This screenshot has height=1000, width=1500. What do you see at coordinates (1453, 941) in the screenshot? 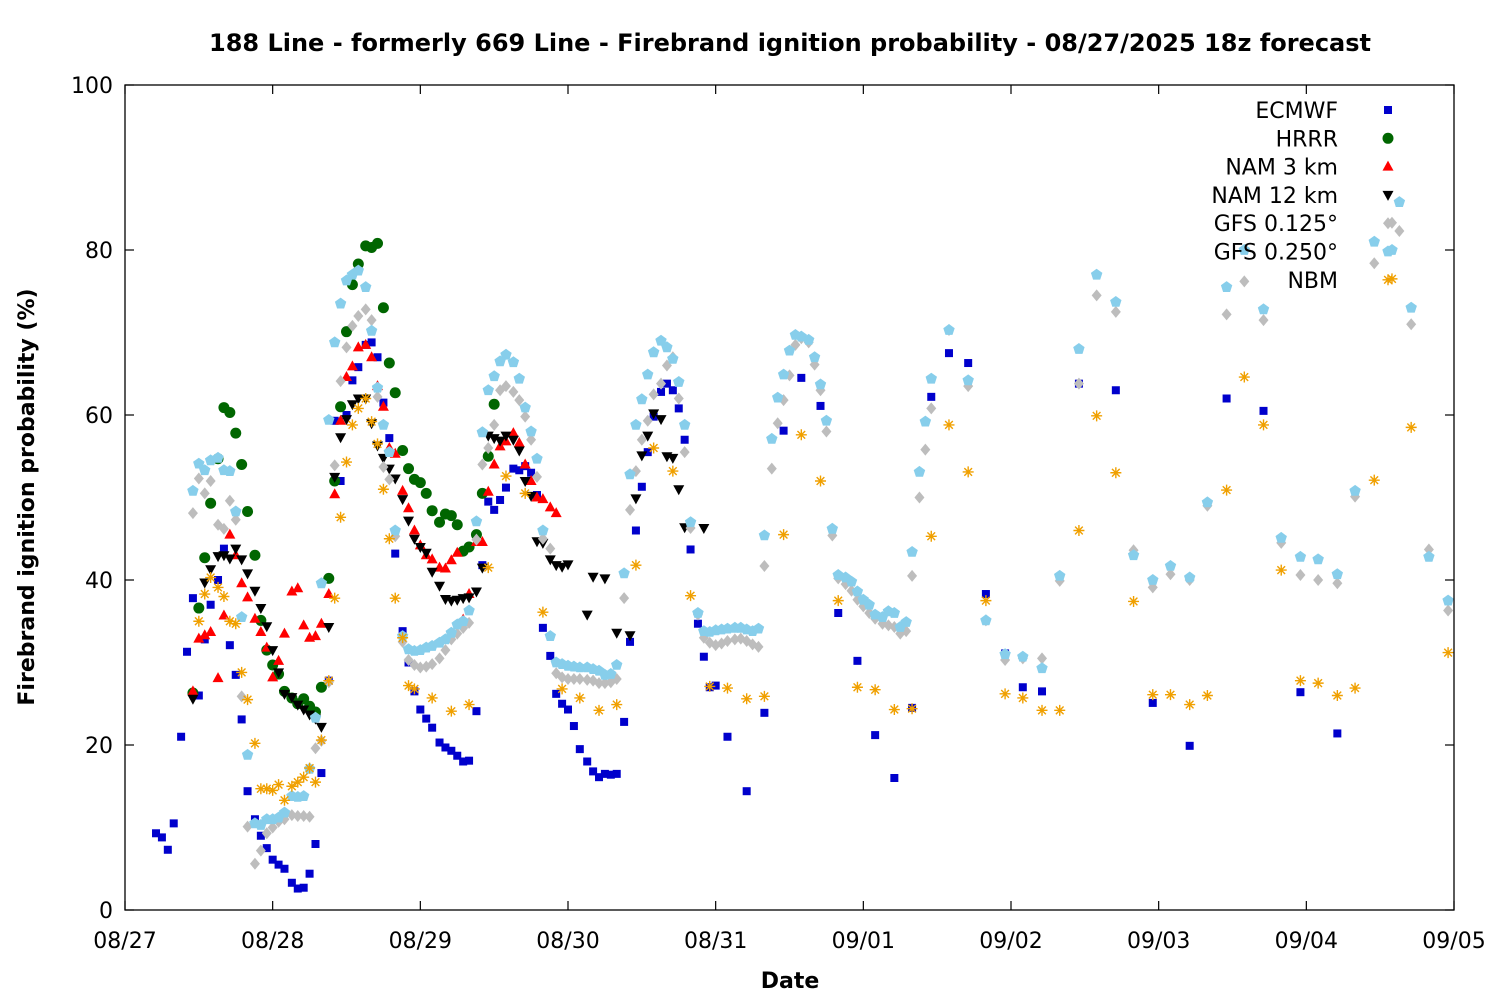
I see `x-tick-label: 09/05` at bounding box center [1453, 941].